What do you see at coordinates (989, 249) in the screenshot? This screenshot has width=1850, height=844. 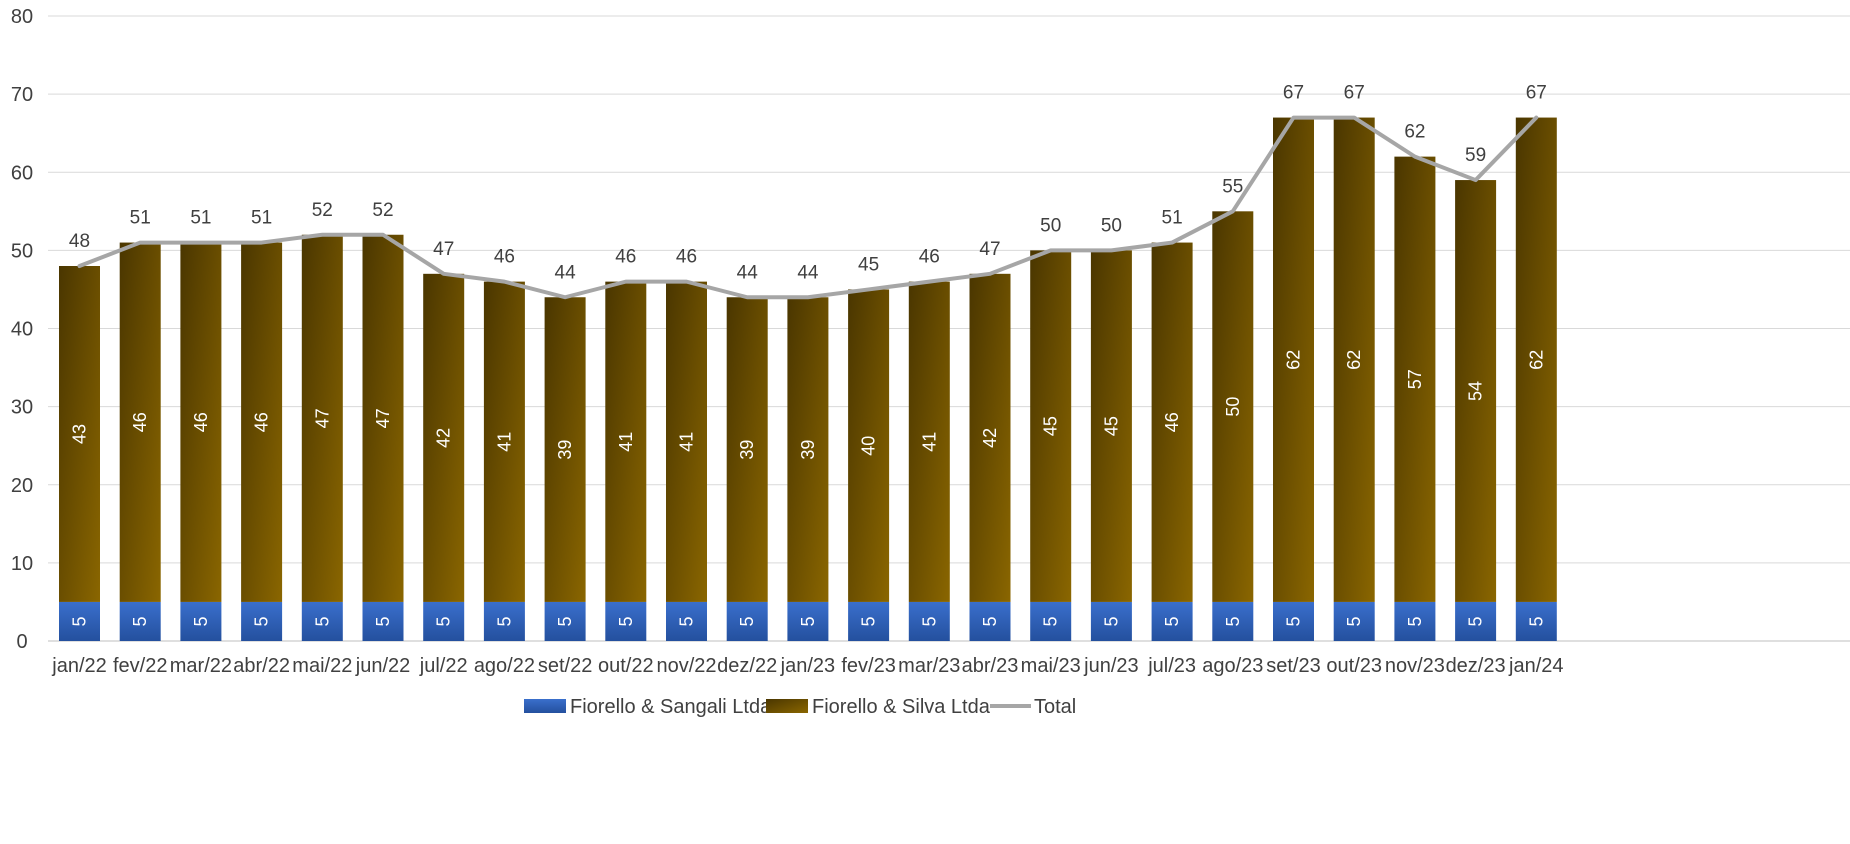 I see `data-label-total: 47` at bounding box center [989, 249].